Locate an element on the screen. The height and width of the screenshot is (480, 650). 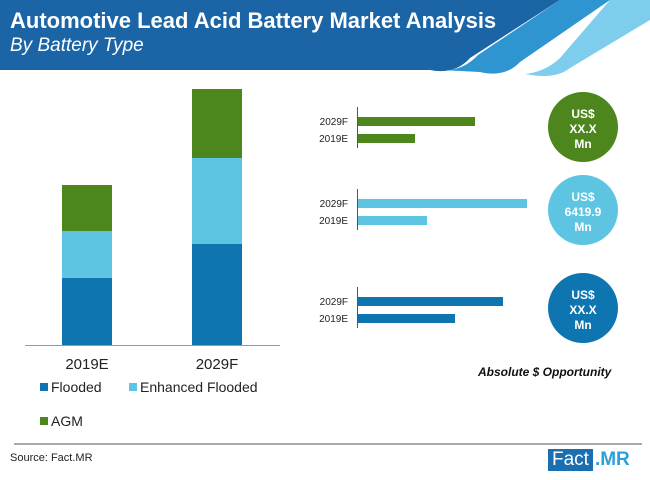
hbar-flooded-2029F is located at coordinates (430, 301).